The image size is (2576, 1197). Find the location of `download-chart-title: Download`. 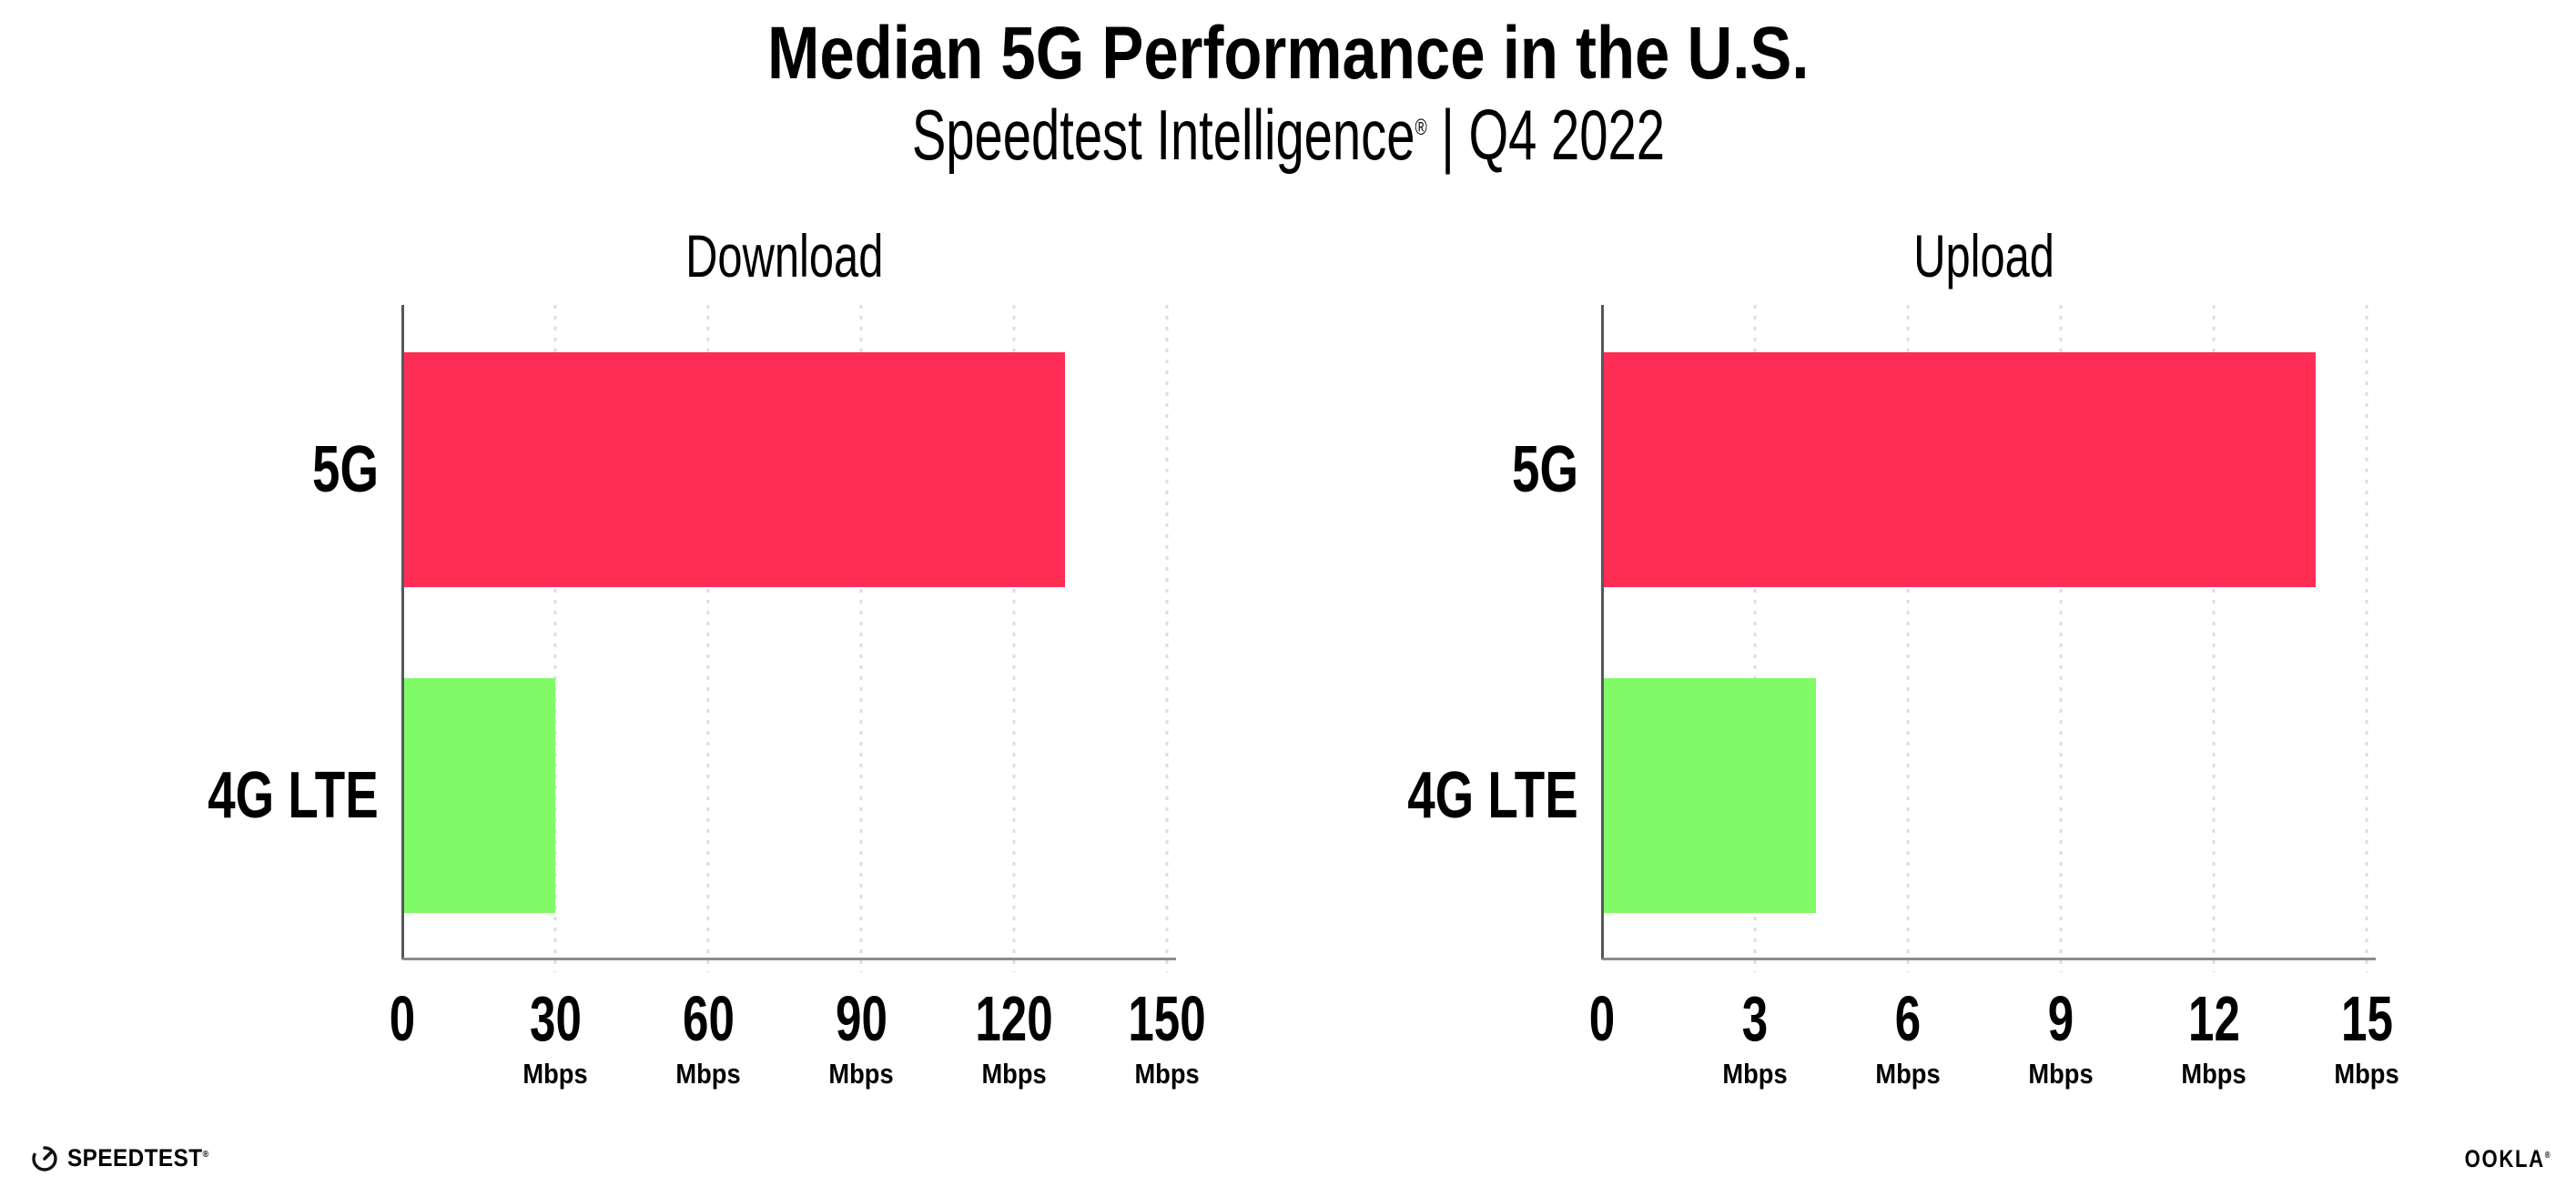

download-chart-title: Download is located at coordinates (784, 255).